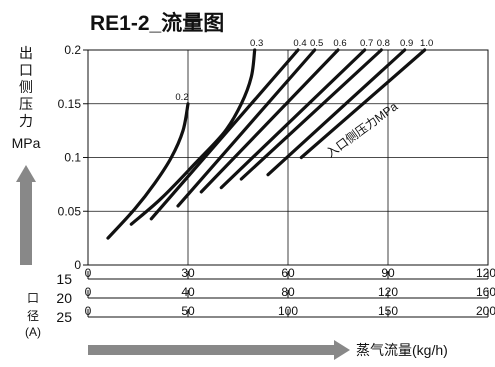 The image size is (495, 367). I want to click on series-label: 0.5, so click(316, 43).